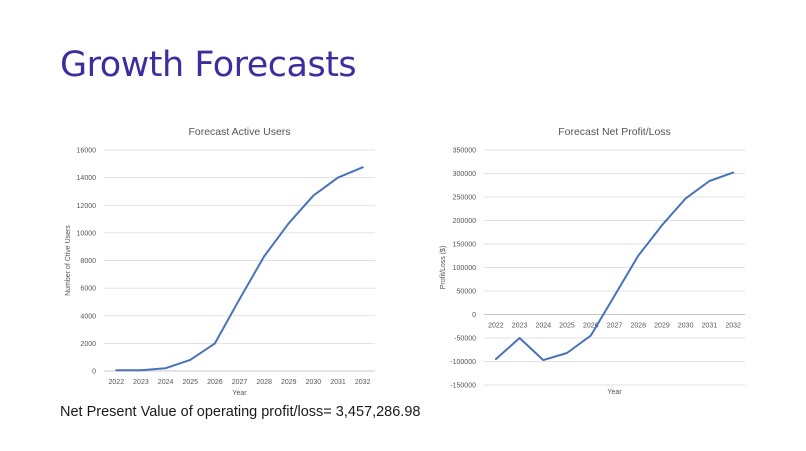 The image size is (806, 451). Describe the element at coordinates (463, 386) in the screenshot. I see `y-tick-label: -150000` at that location.